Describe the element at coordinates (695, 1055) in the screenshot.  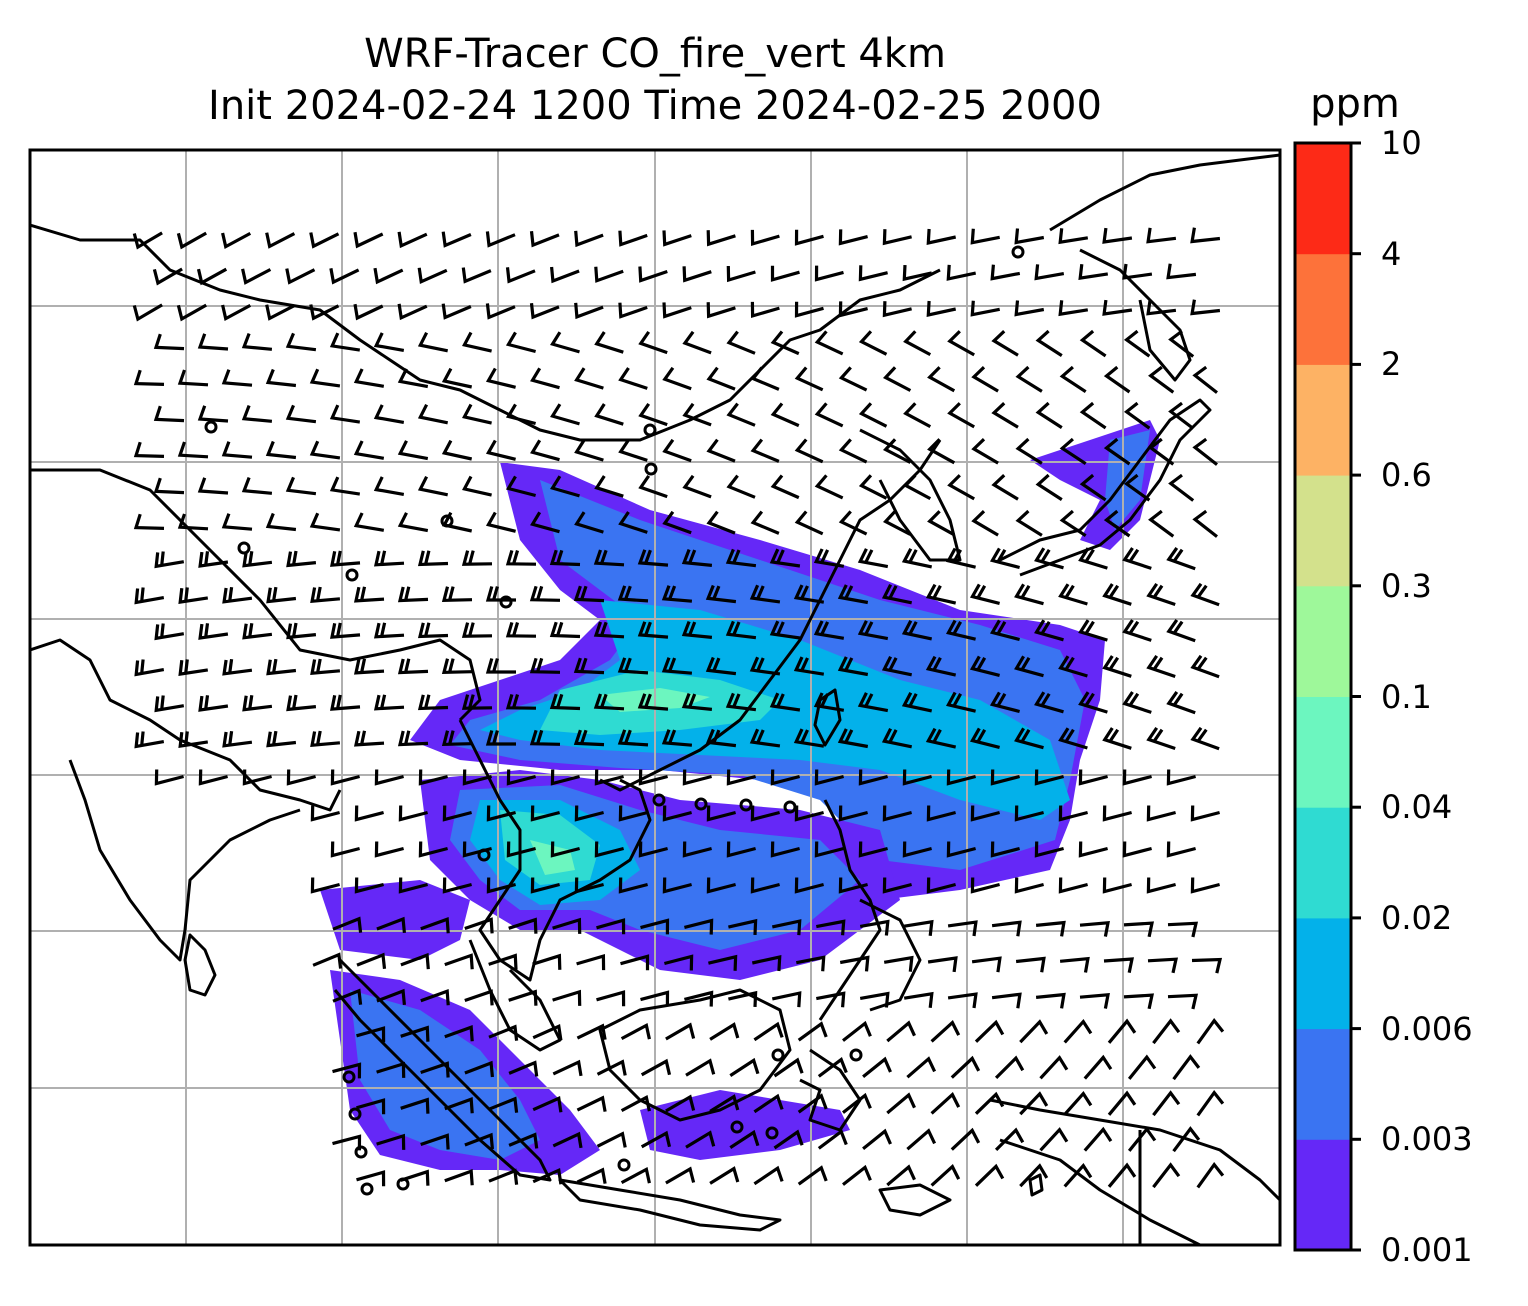
I see `coast-borneo` at that location.